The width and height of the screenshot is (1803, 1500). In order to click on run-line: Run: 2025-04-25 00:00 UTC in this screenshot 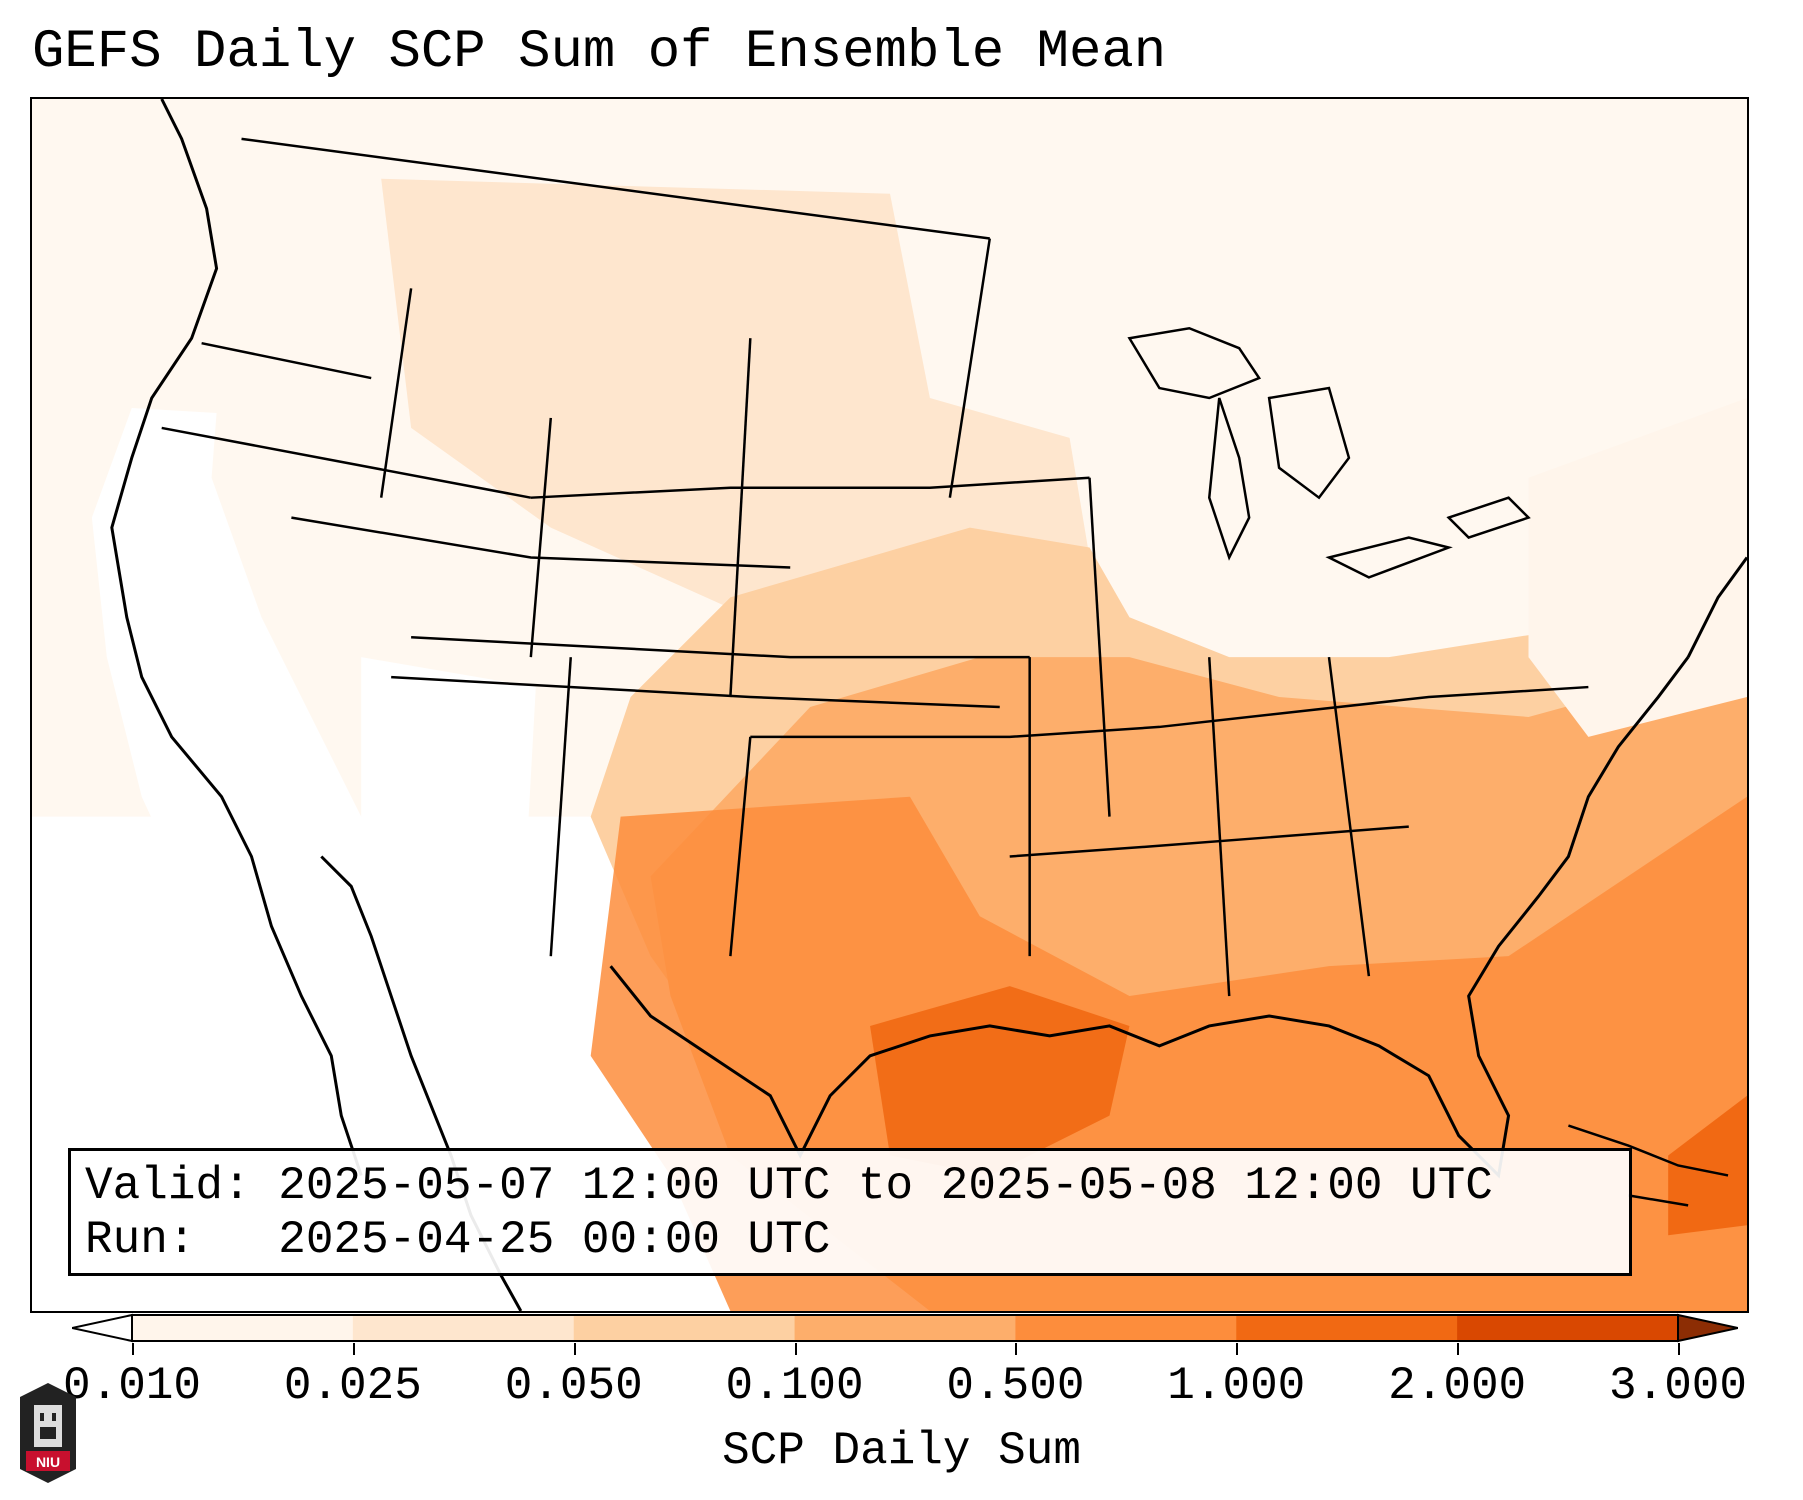, I will do `click(850, 1240)`.